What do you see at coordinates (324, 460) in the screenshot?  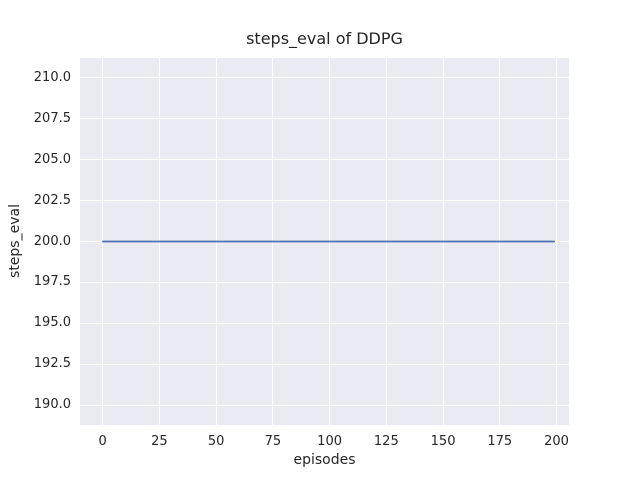 I see `x-axis-label: episodes` at bounding box center [324, 460].